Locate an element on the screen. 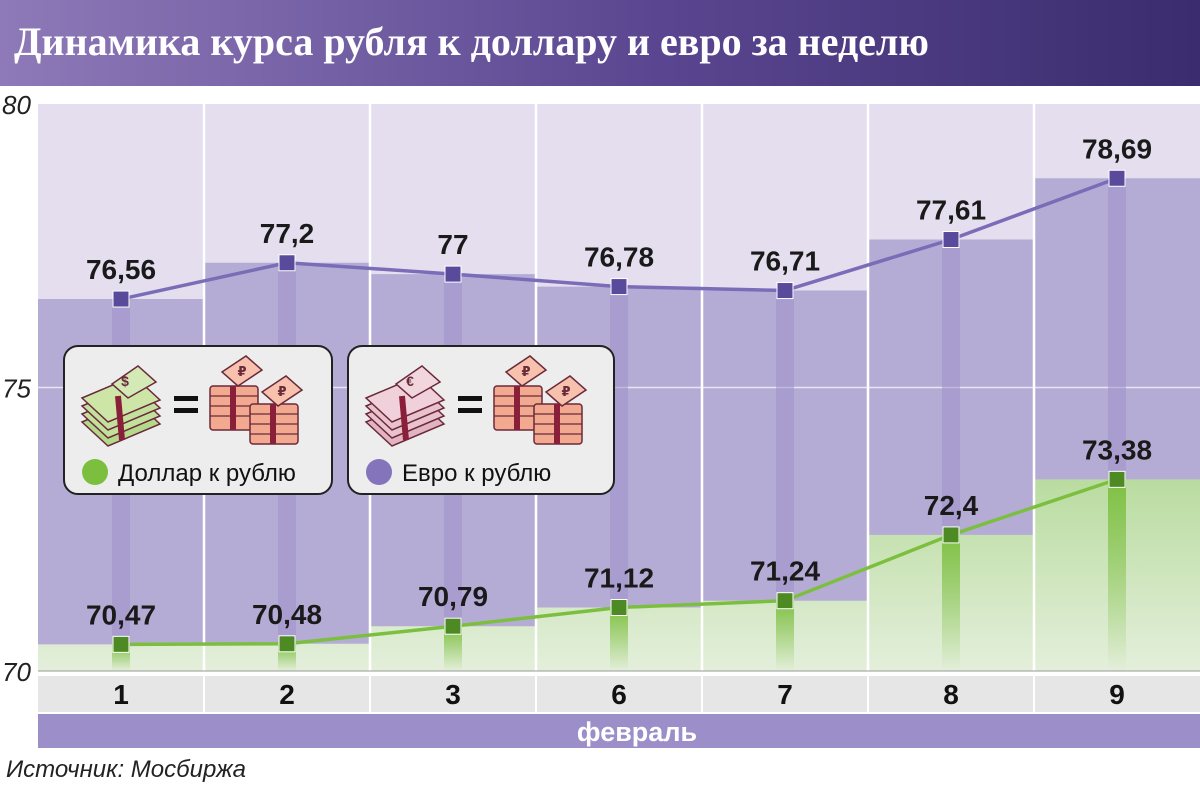  x-tick-label: 9 is located at coordinates (1117, 694).